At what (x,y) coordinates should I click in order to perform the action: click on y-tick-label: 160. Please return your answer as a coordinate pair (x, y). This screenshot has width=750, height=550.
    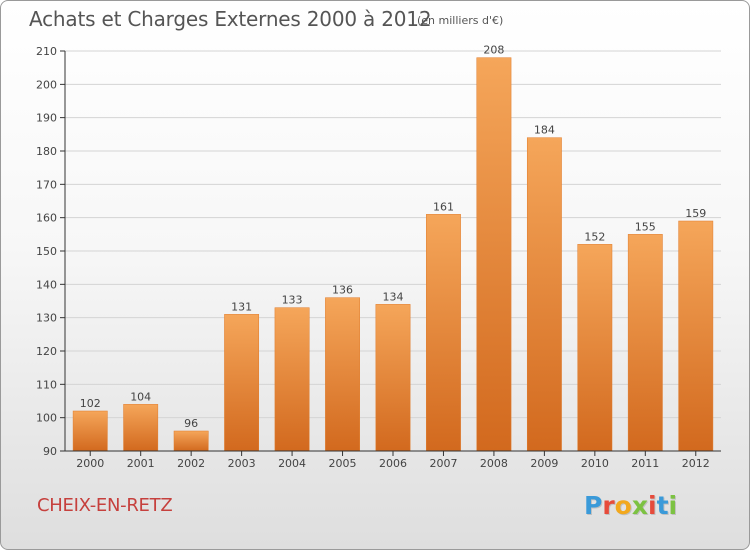
    Looking at the image, I should click on (46, 218).